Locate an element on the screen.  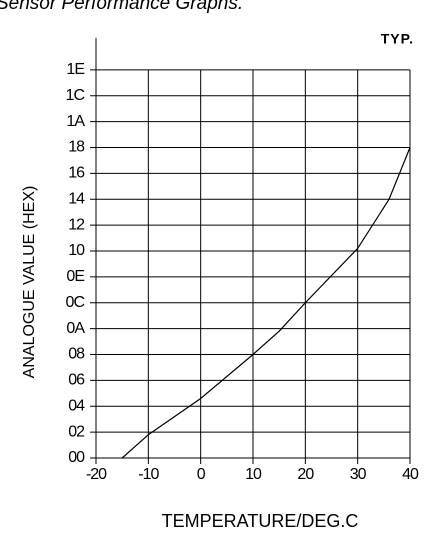
y-tick-label: 1A is located at coordinates (75, 121).